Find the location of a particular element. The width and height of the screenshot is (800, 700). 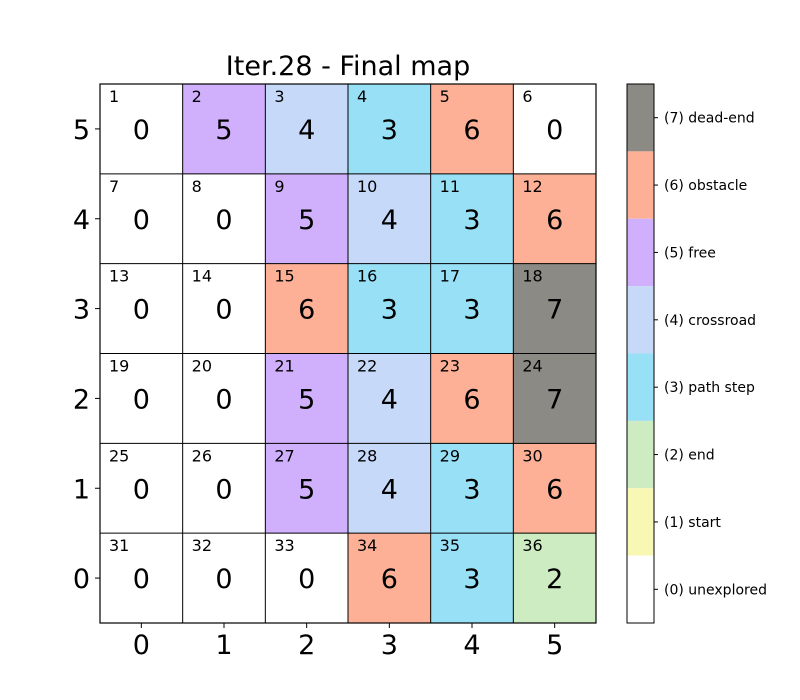

x-tick-label: 5 is located at coordinates (554, 645).